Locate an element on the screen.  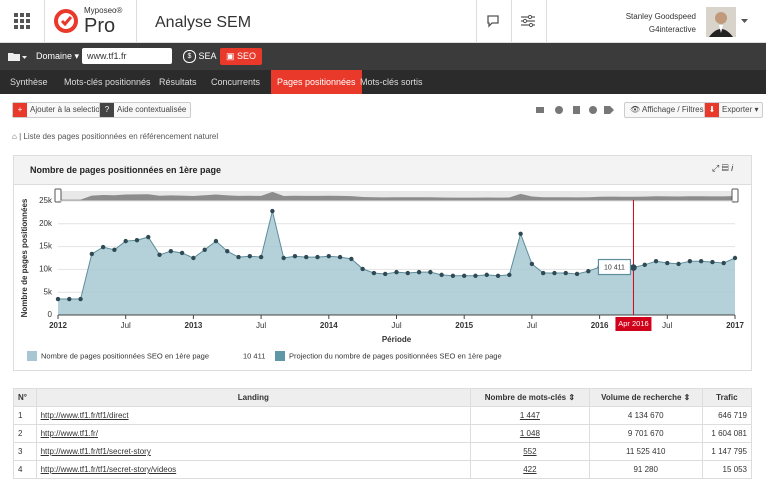
export-button: ⬇ Exporter ▾ is located at coordinates (734, 110).